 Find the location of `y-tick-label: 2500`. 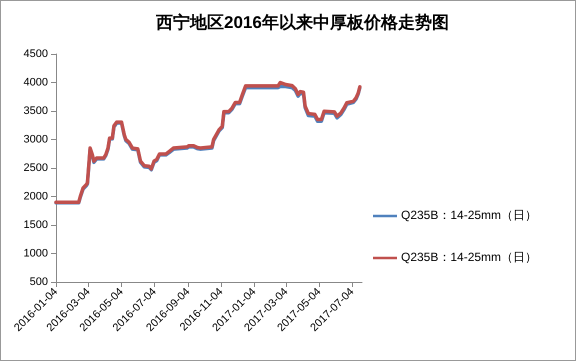

y-tick-label: 2500 is located at coordinates (36, 168).